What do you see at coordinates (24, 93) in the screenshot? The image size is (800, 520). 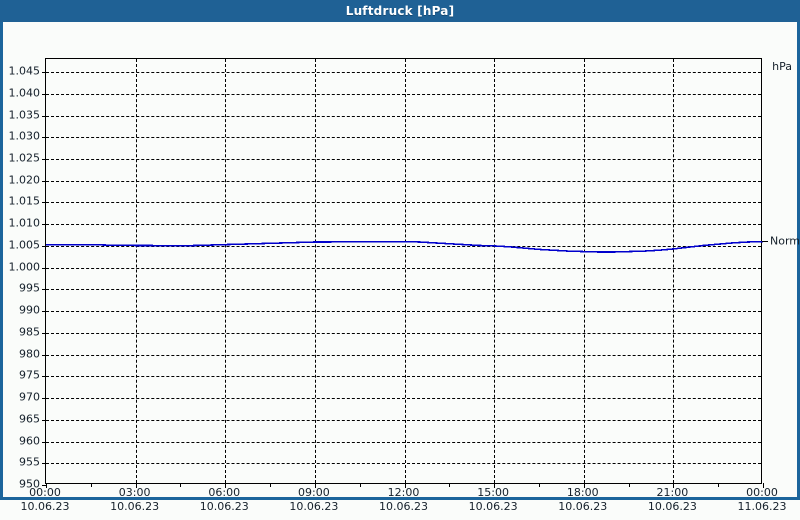 I see `y-axis-tick-label: 1.040` at bounding box center [24, 93].